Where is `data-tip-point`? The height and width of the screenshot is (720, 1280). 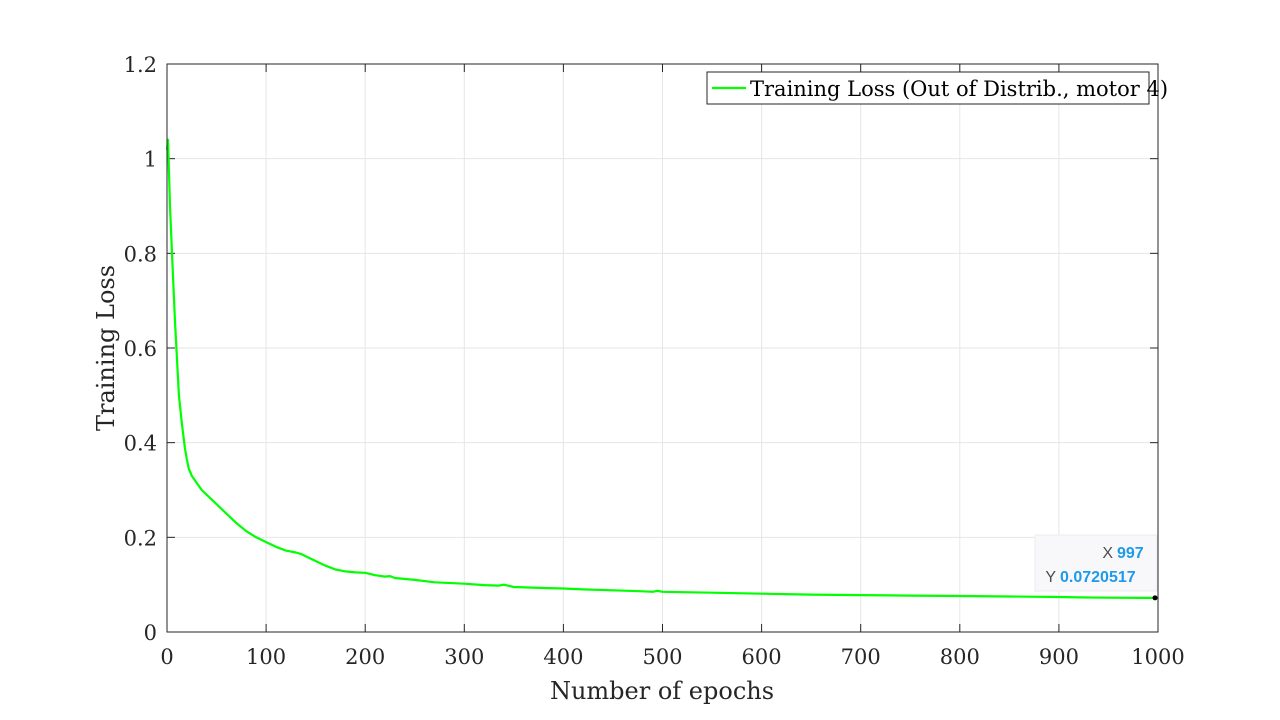
data-tip-point is located at coordinates (1155, 598).